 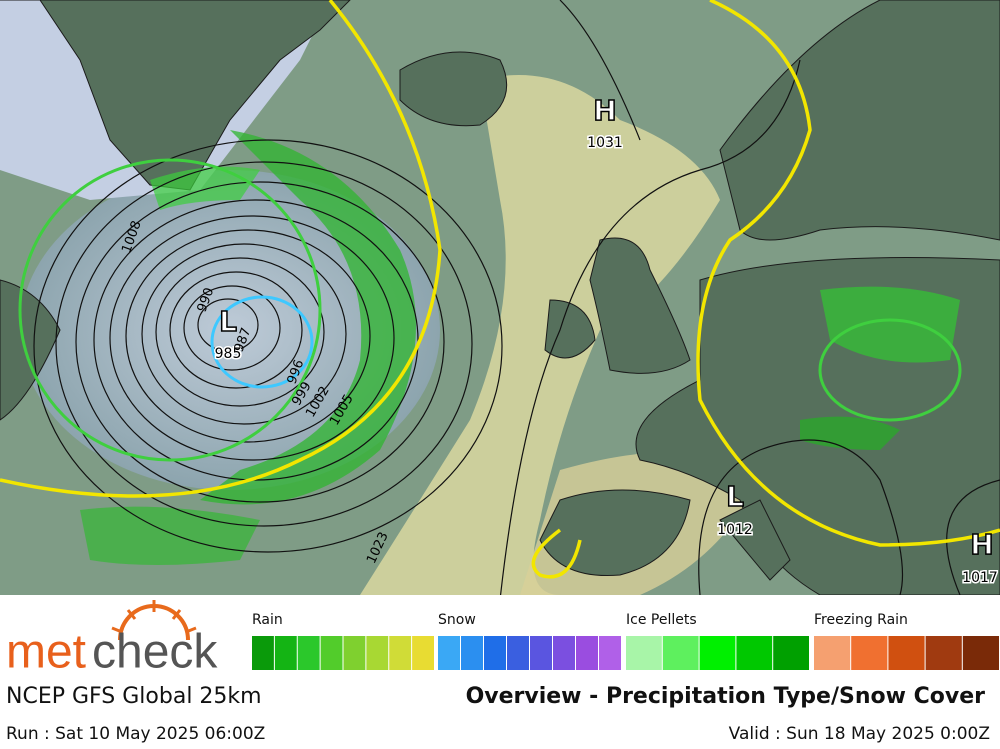 I want to click on pressure-value: 1012, so click(x=735, y=530).